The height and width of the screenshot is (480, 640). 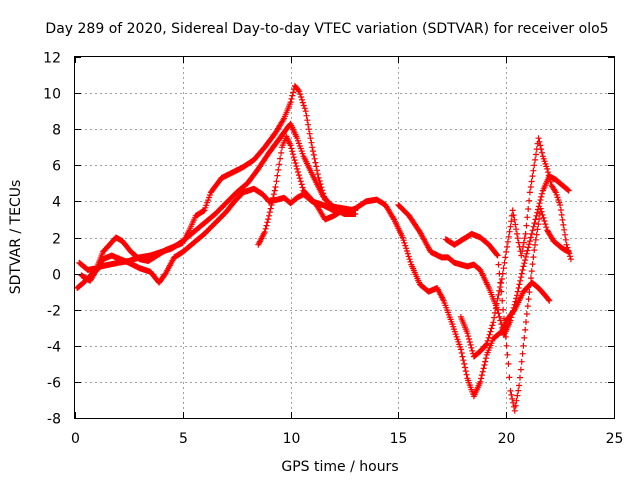 What do you see at coordinates (292, 439) in the screenshot?
I see `x-tick-label: 10` at bounding box center [292, 439].